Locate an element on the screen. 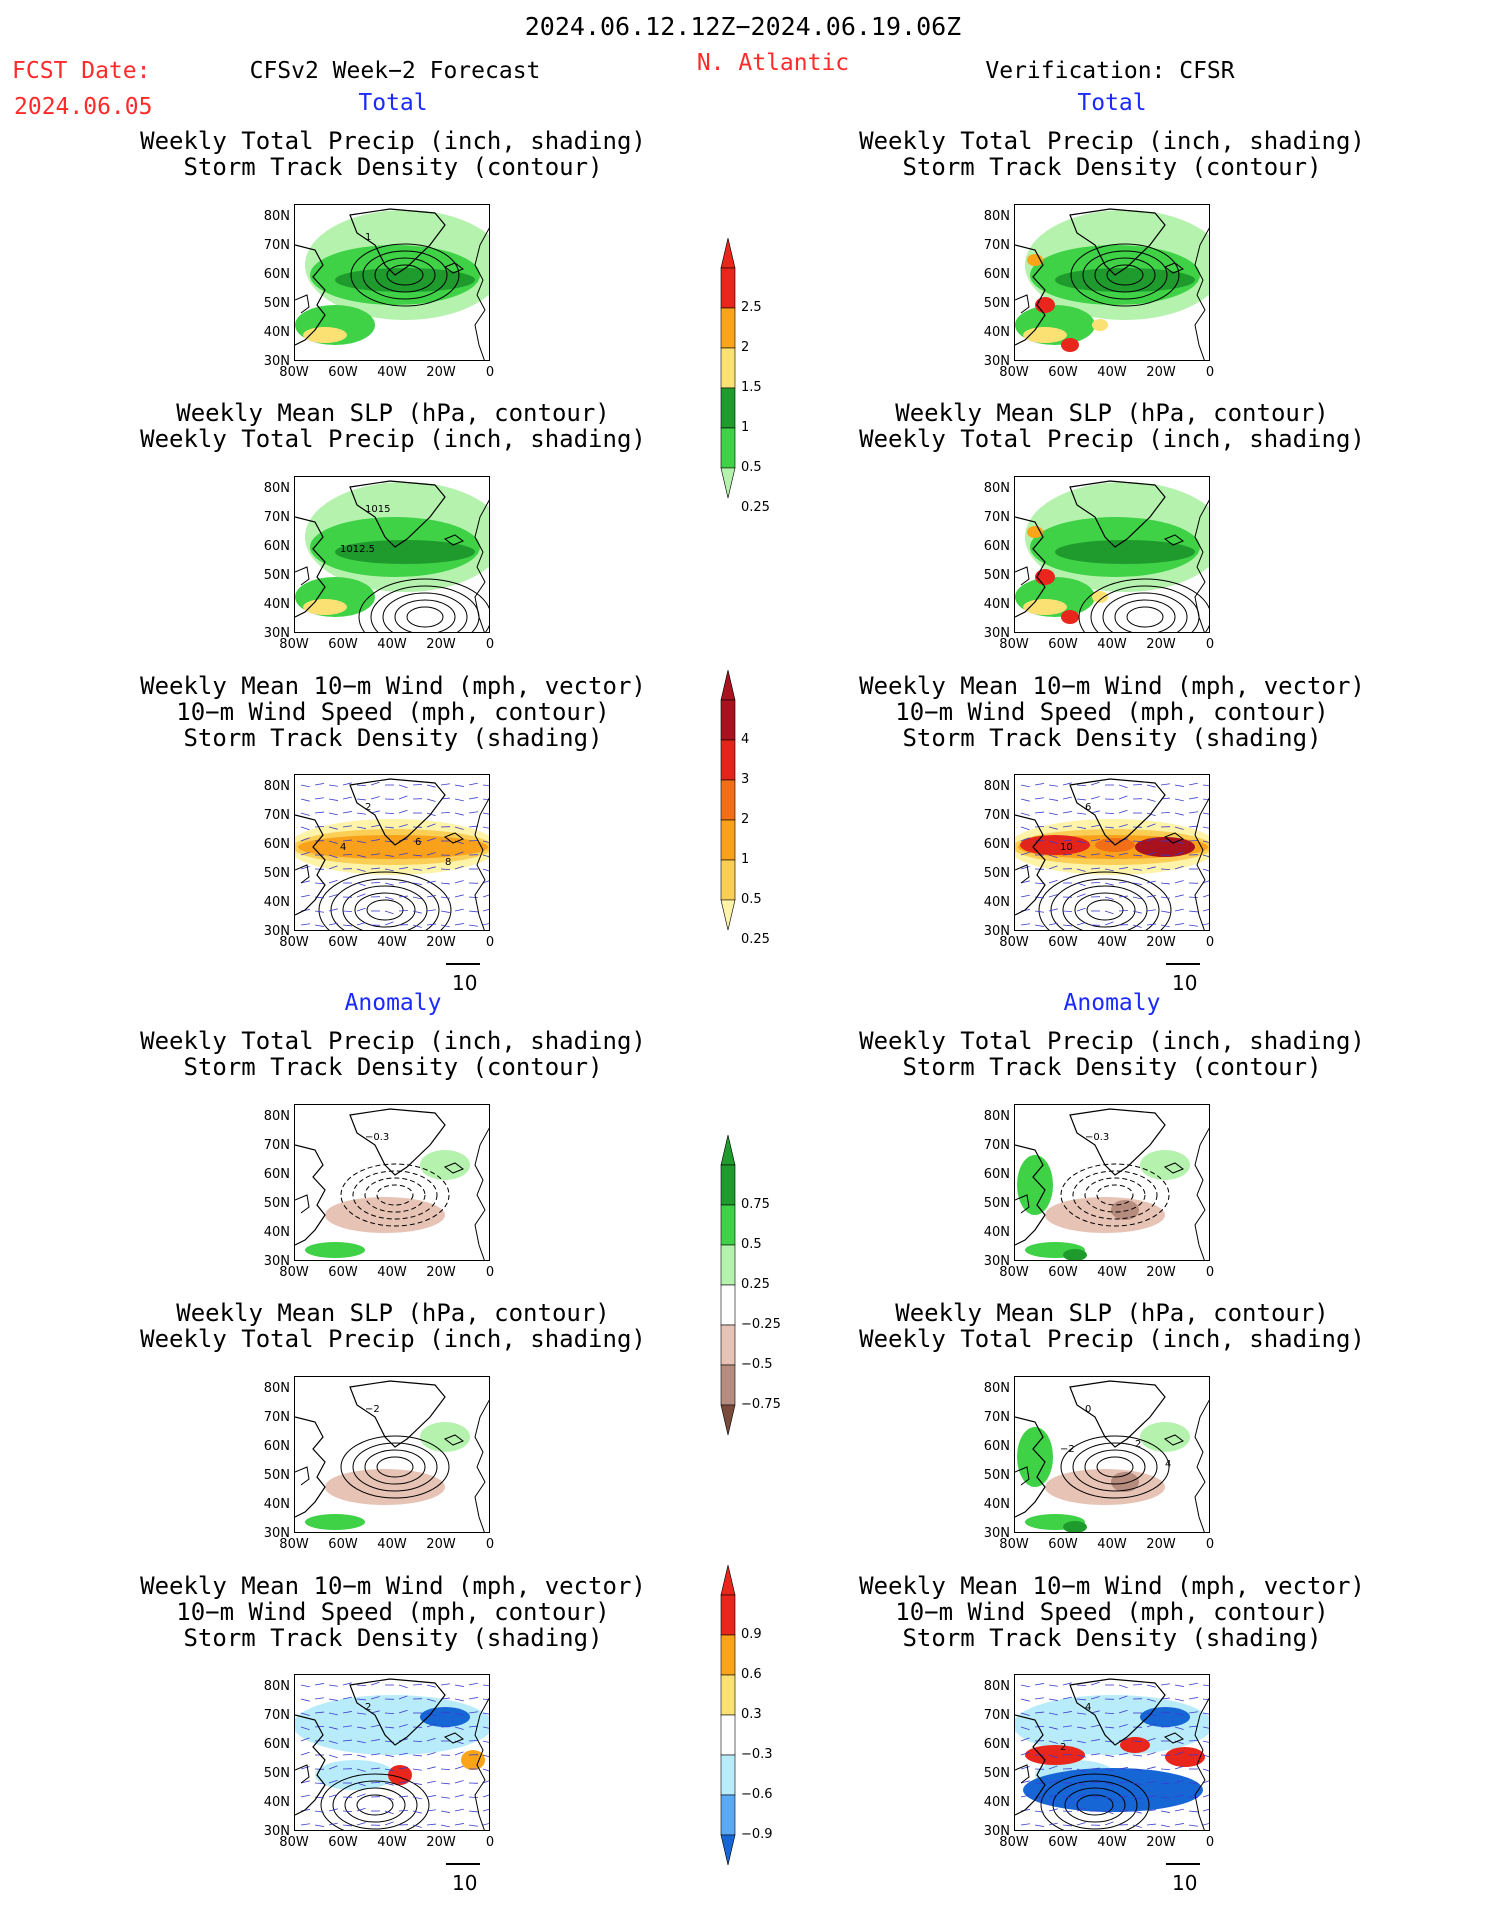 The image size is (1487, 1925). colorbar-label: 0.3 is located at coordinates (751, 1714).